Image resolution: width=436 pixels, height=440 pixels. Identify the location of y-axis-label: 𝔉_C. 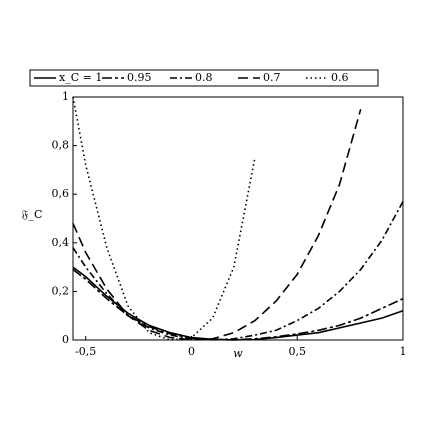
(32, 214).